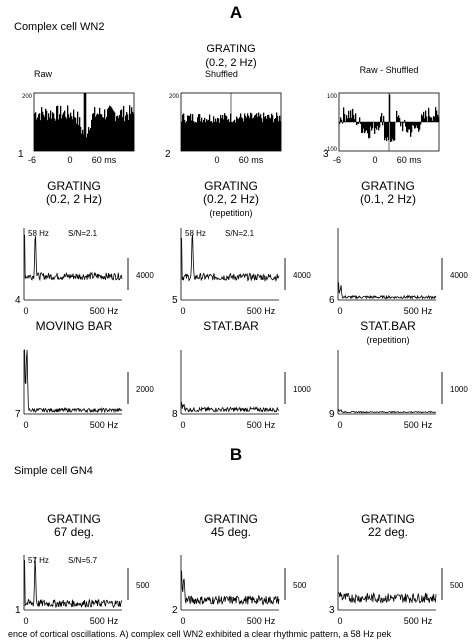  Describe the element at coordinates (409, 160) in the screenshot. I see `histogram-xtick: 60 ms` at that location.